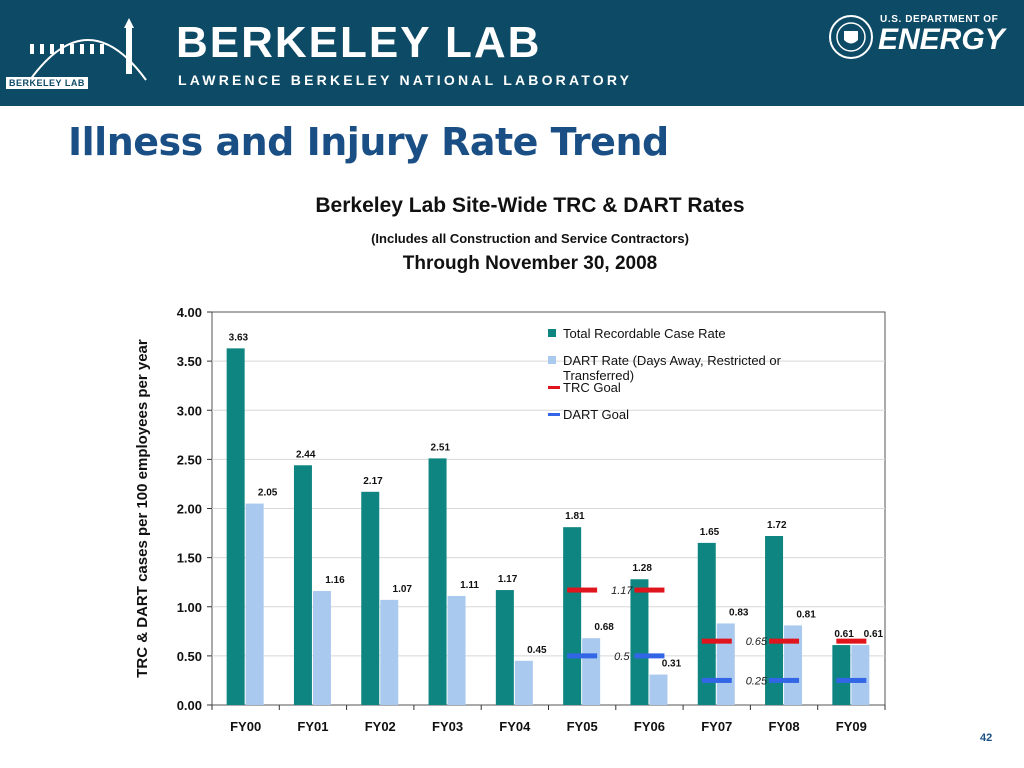 The image size is (1024, 768). What do you see at coordinates (515, 726) in the screenshot?
I see `x-tick-label: FY04` at bounding box center [515, 726].